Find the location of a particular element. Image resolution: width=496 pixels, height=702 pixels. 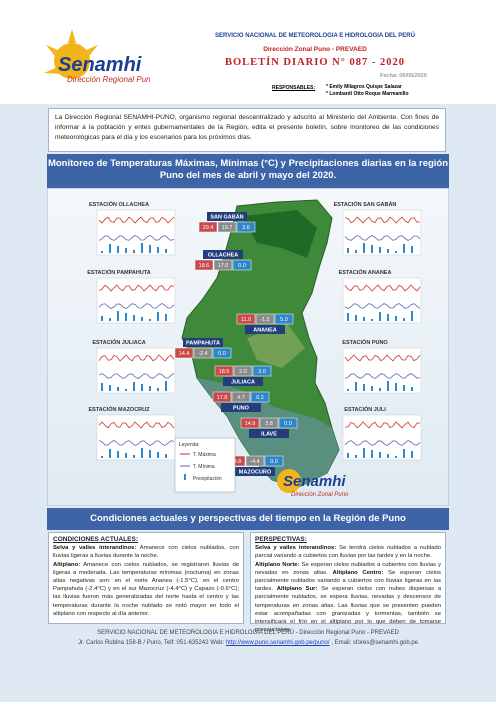

watermark-sun is located at coordinates (289, 481).